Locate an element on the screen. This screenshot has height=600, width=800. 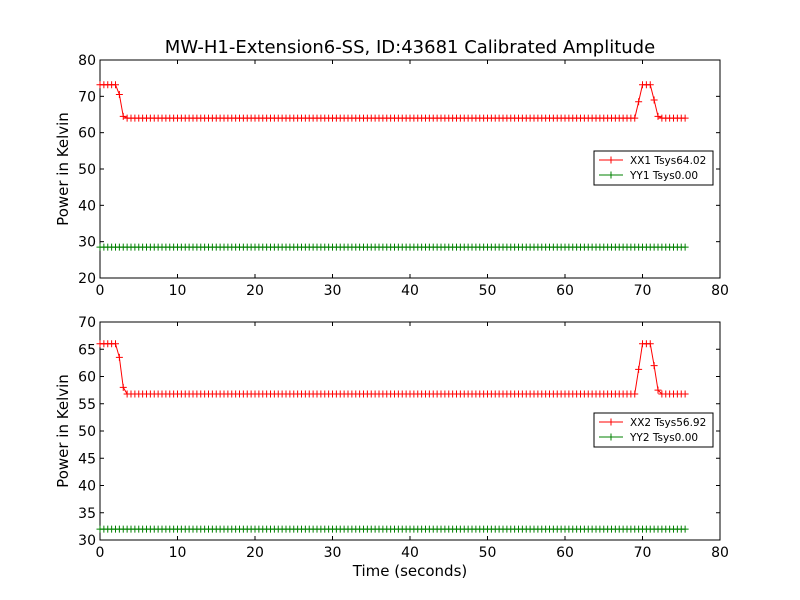
legend-entry: YY1 Tsys0.00 is located at coordinates (663, 176).